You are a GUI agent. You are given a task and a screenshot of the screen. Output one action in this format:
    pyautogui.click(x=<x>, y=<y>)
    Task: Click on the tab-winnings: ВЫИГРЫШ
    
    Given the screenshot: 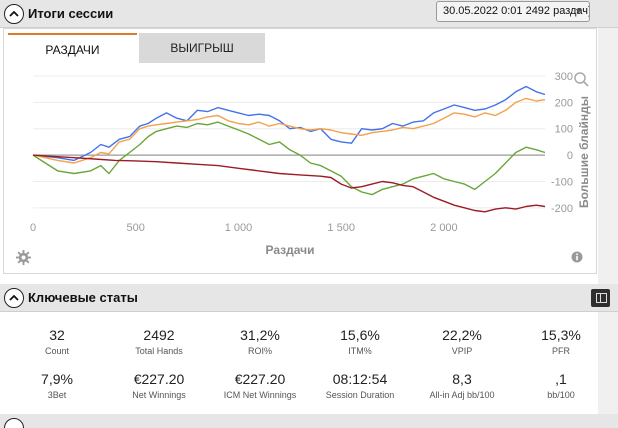 What is the action you would take?
    pyautogui.click(x=202, y=48)
    